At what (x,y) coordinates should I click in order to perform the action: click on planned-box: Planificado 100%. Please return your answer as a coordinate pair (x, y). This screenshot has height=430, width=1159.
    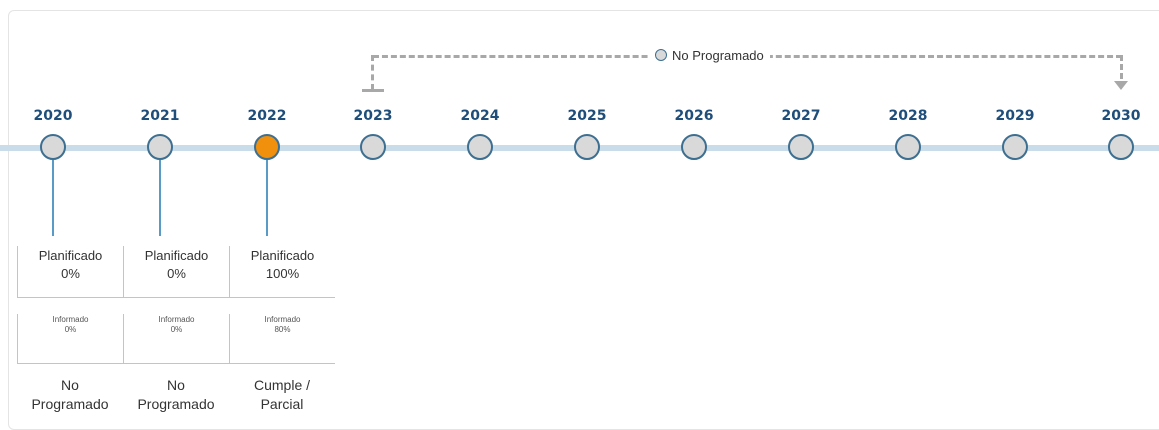
    Looking at the image, I should click on (282, 272).